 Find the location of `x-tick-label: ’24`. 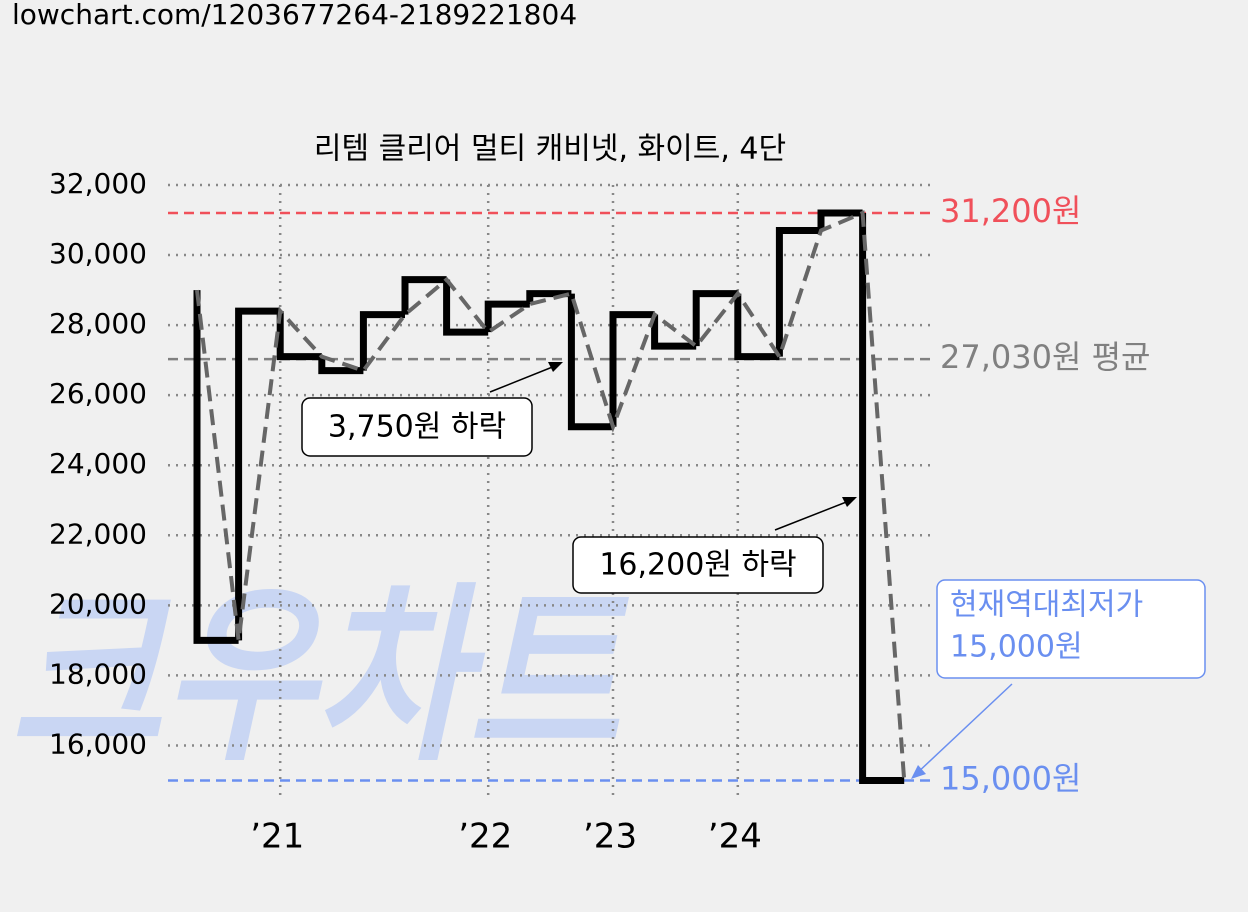

x-tick-label: ’24 is located at coordinates (735, 837).